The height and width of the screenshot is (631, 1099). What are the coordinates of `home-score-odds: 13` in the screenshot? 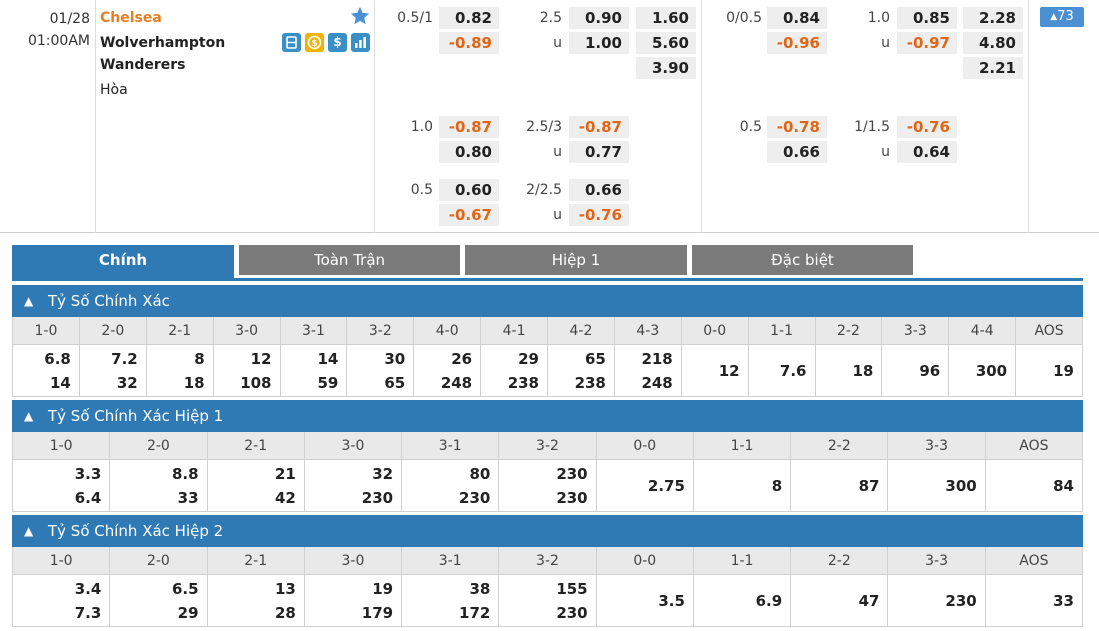 It's located at (285, 589).